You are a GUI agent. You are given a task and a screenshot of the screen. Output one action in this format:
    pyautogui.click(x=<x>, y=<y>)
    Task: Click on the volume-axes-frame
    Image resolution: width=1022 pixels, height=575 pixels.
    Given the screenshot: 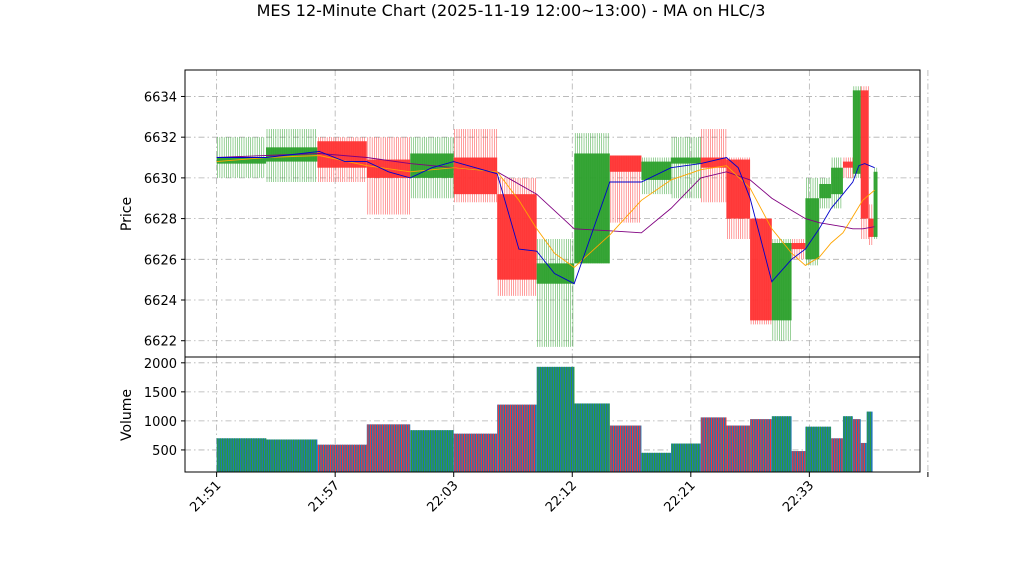 What is the action you would take?
    pyautogui.click(x=552, y=414)
    